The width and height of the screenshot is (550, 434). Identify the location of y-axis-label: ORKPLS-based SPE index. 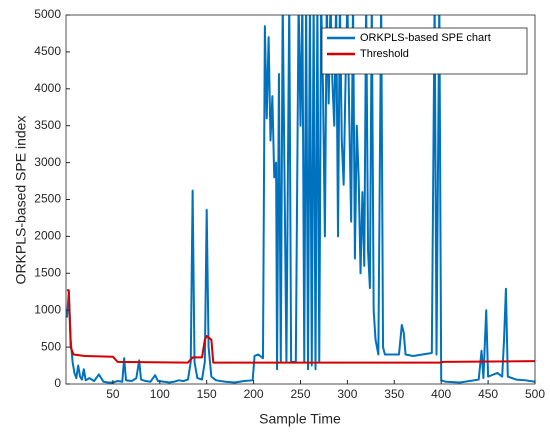
(21, 200).